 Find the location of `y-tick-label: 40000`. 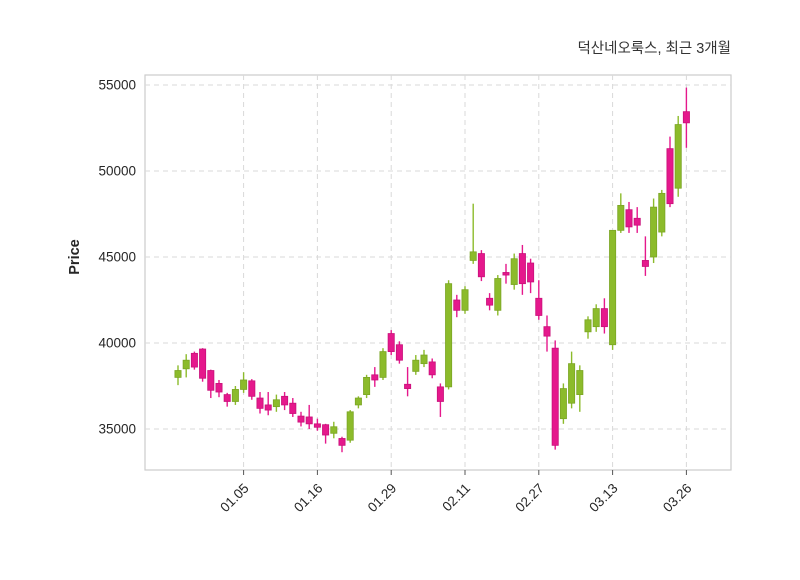

y-tick-label: 40000 is located at coordinates (117, 343).